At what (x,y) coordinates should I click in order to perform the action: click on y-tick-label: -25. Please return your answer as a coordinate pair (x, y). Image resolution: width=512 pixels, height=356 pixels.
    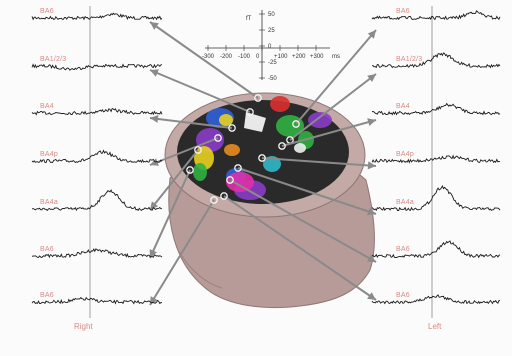
    Looking at the image, I should click on (272, 63).